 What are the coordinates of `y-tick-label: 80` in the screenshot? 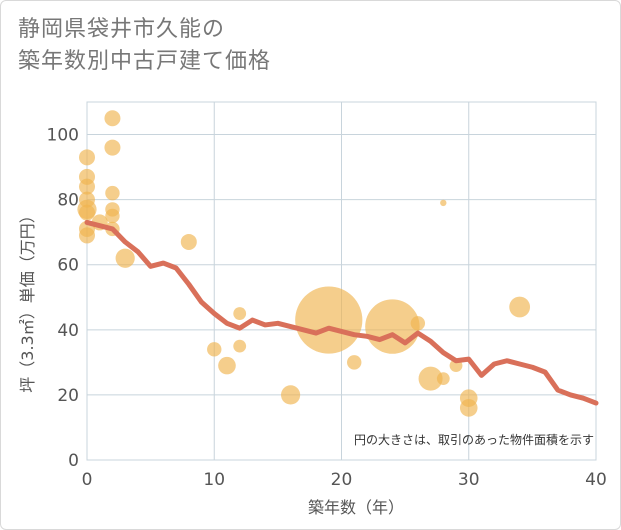 It's located at (68, 201).